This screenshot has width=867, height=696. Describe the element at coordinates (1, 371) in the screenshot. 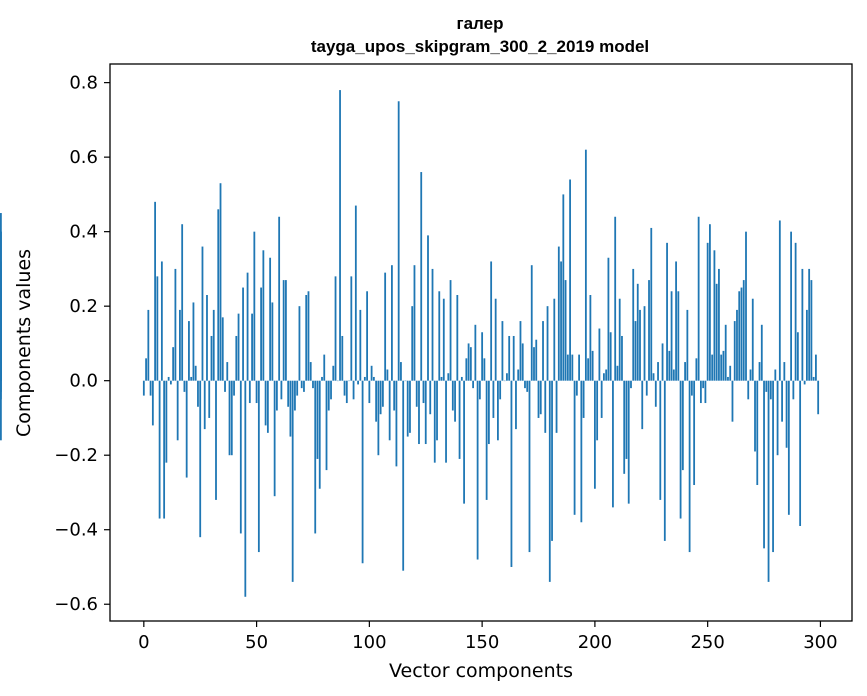

I see `bar-undefined` at that location.